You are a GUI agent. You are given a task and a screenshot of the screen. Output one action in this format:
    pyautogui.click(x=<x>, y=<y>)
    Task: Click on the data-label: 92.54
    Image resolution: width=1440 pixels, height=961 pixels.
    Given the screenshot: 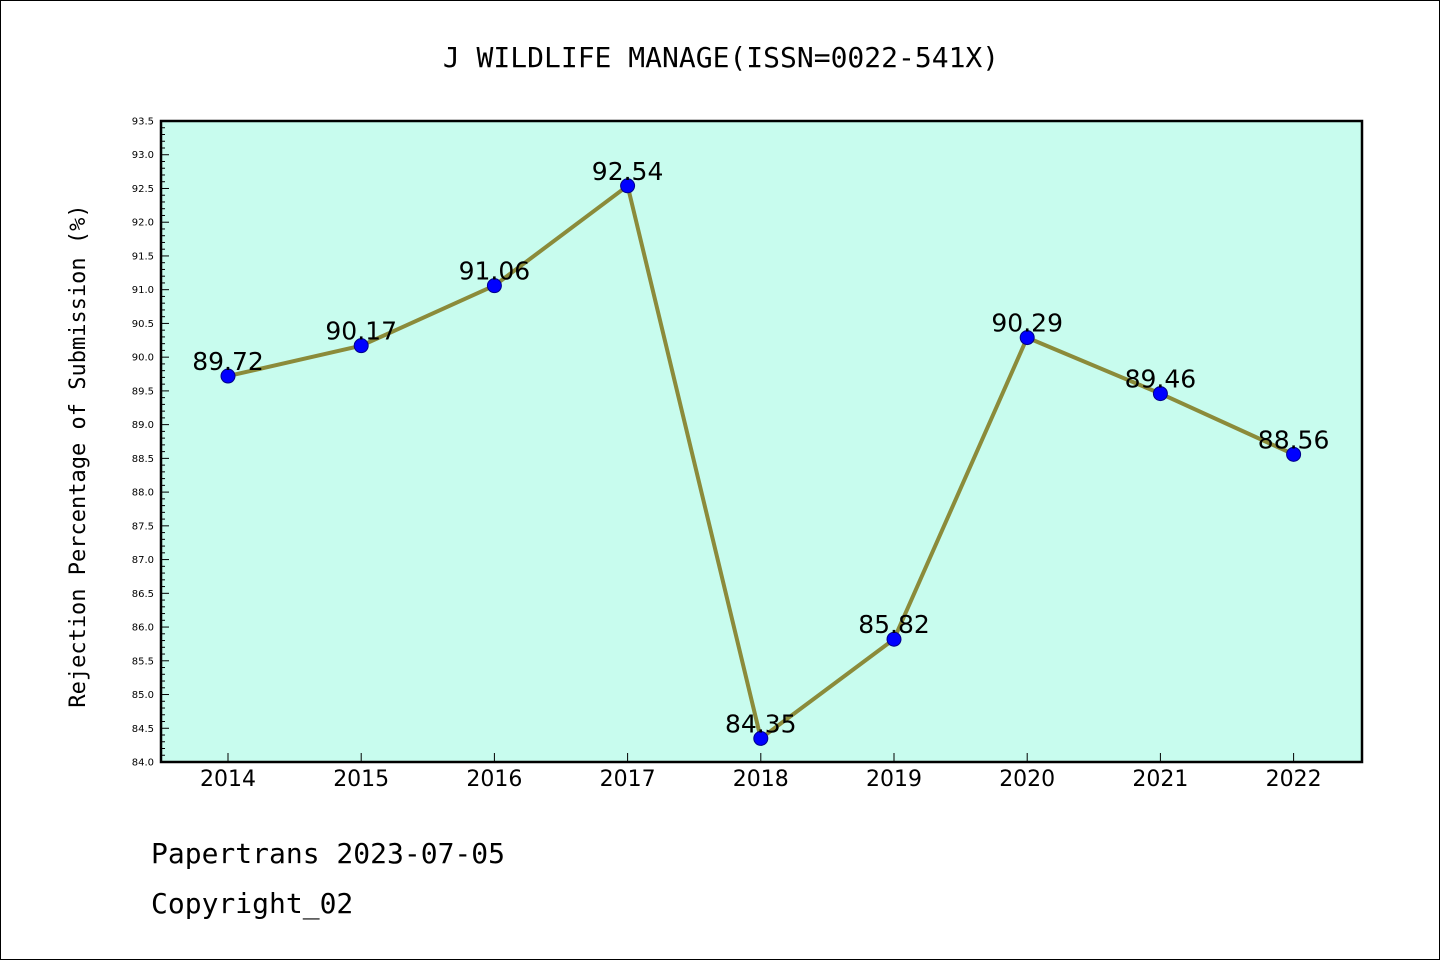 What is the action you would take?
    pyautogui.click(x=628, y=171)
    